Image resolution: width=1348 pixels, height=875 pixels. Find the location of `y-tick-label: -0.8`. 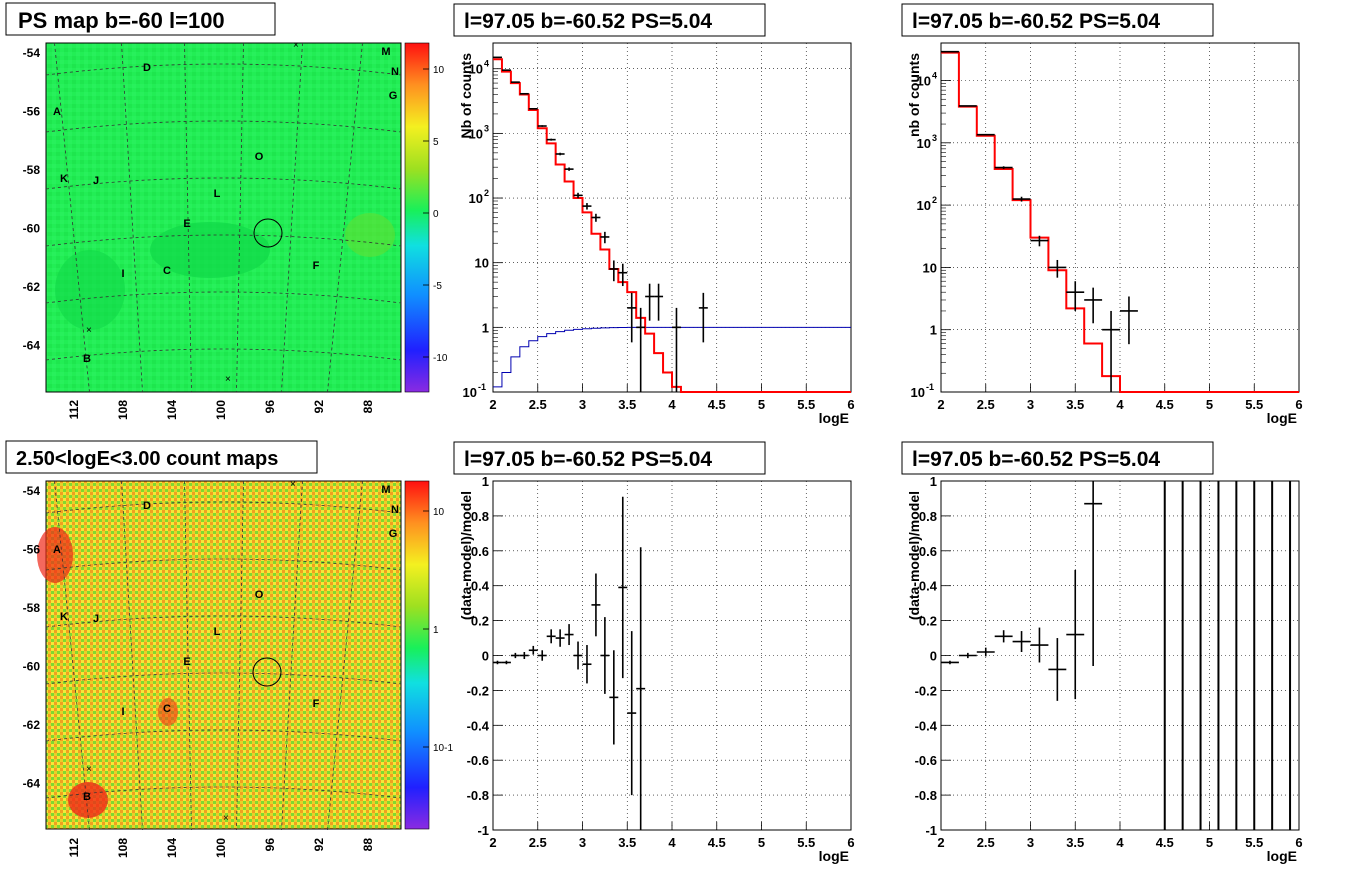

y-tick-label: -0.8 is located at coordinates (926, 795).